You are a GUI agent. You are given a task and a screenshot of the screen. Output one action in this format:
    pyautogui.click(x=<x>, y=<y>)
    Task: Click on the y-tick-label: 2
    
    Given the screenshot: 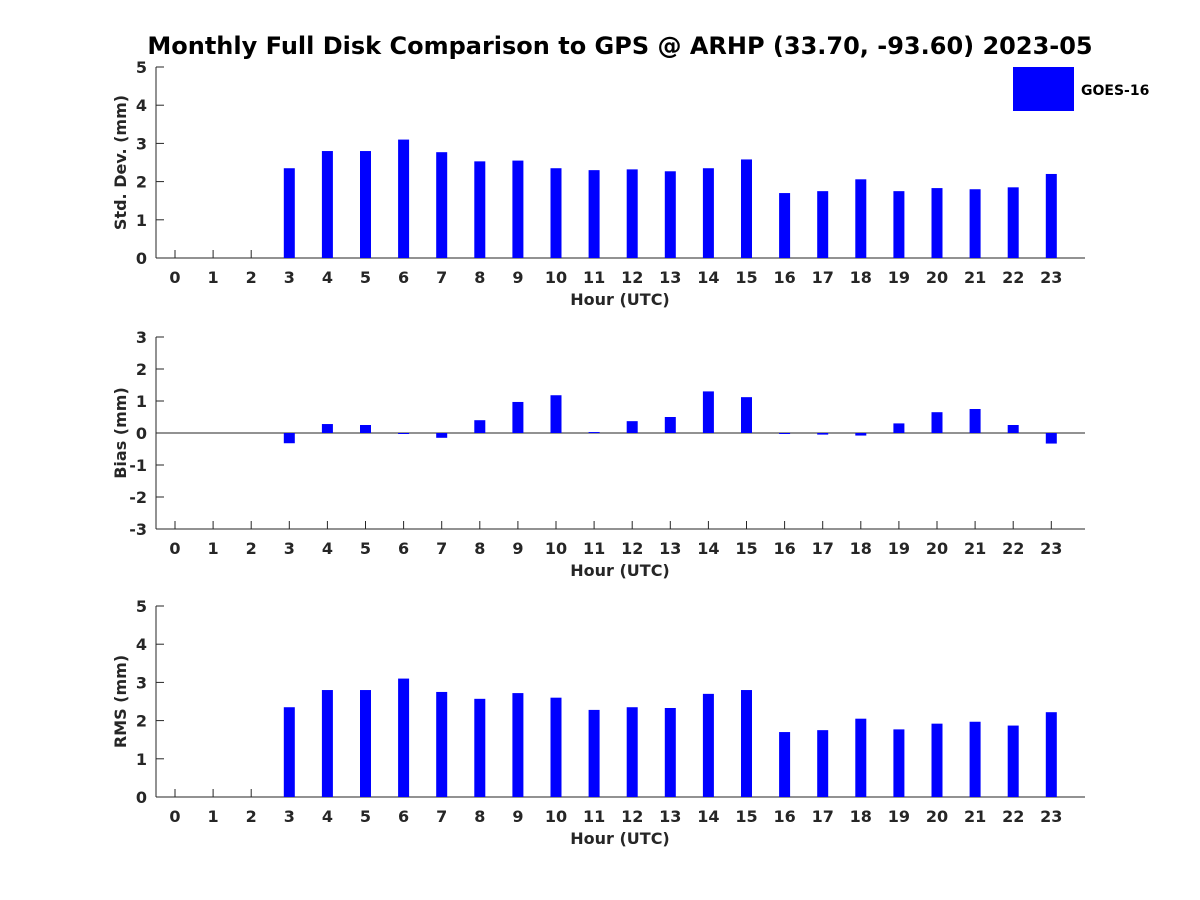 What is the action you would take?
    pyautogui.click(x=141, y=182)
    